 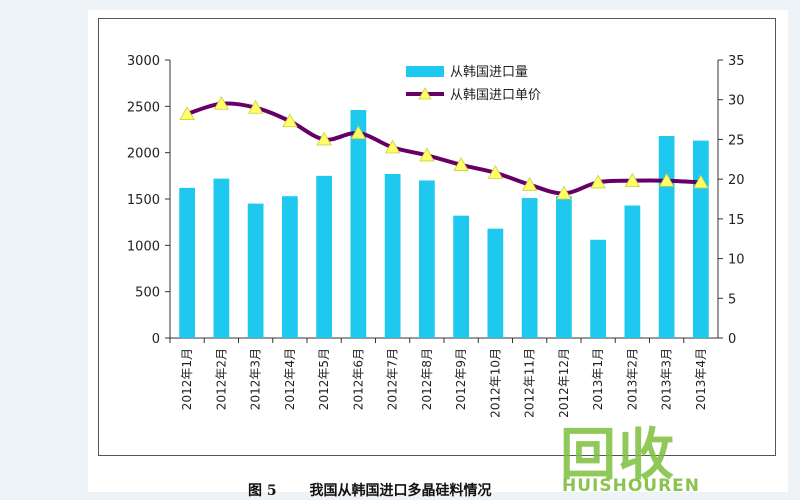 What do you see at coordinates (187, 379) in the screenshot?
I see `x-tick-label: 2012年1月` at bounding box center [187, 379].